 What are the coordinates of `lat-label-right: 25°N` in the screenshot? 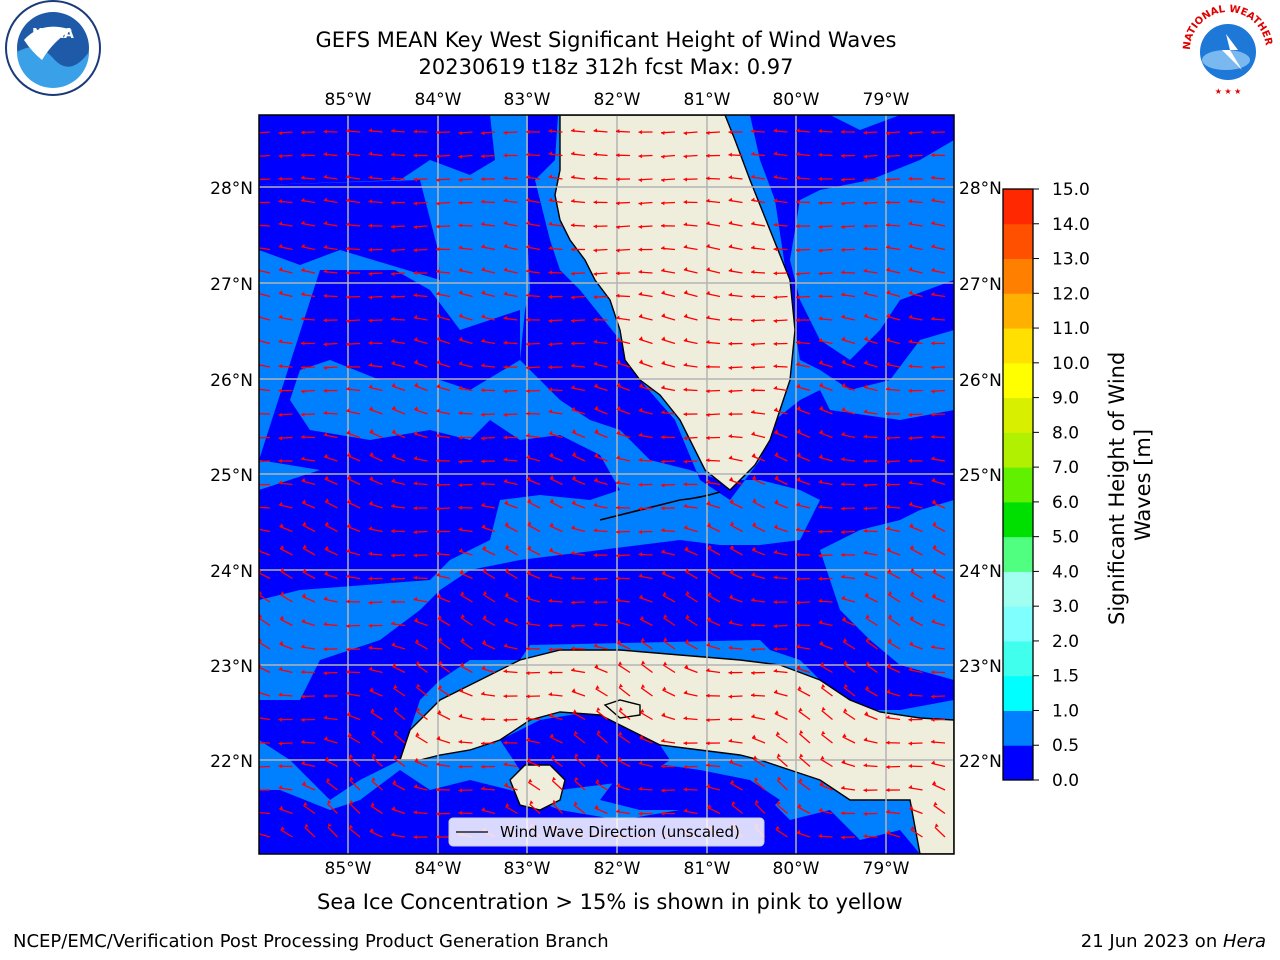 It's located at (980, 476).